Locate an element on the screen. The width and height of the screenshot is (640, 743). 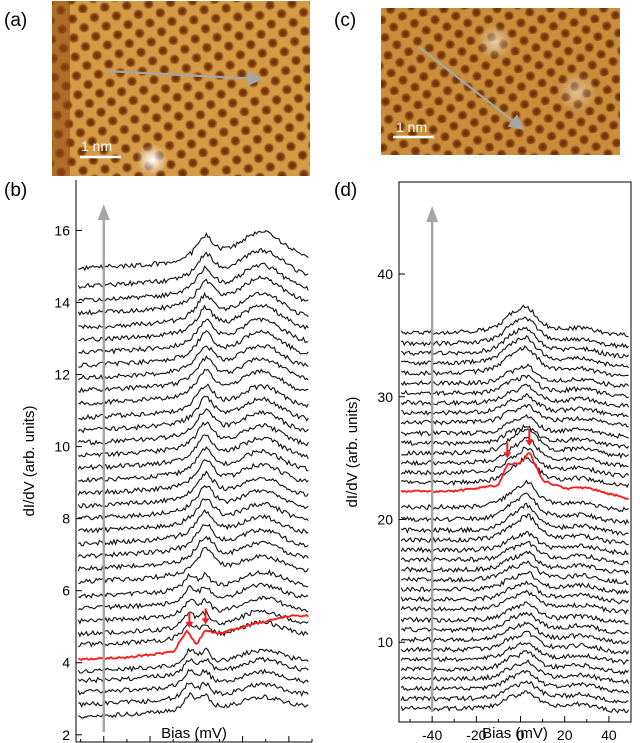
panel-label-d: (d) is located at coordinates (345, 190).